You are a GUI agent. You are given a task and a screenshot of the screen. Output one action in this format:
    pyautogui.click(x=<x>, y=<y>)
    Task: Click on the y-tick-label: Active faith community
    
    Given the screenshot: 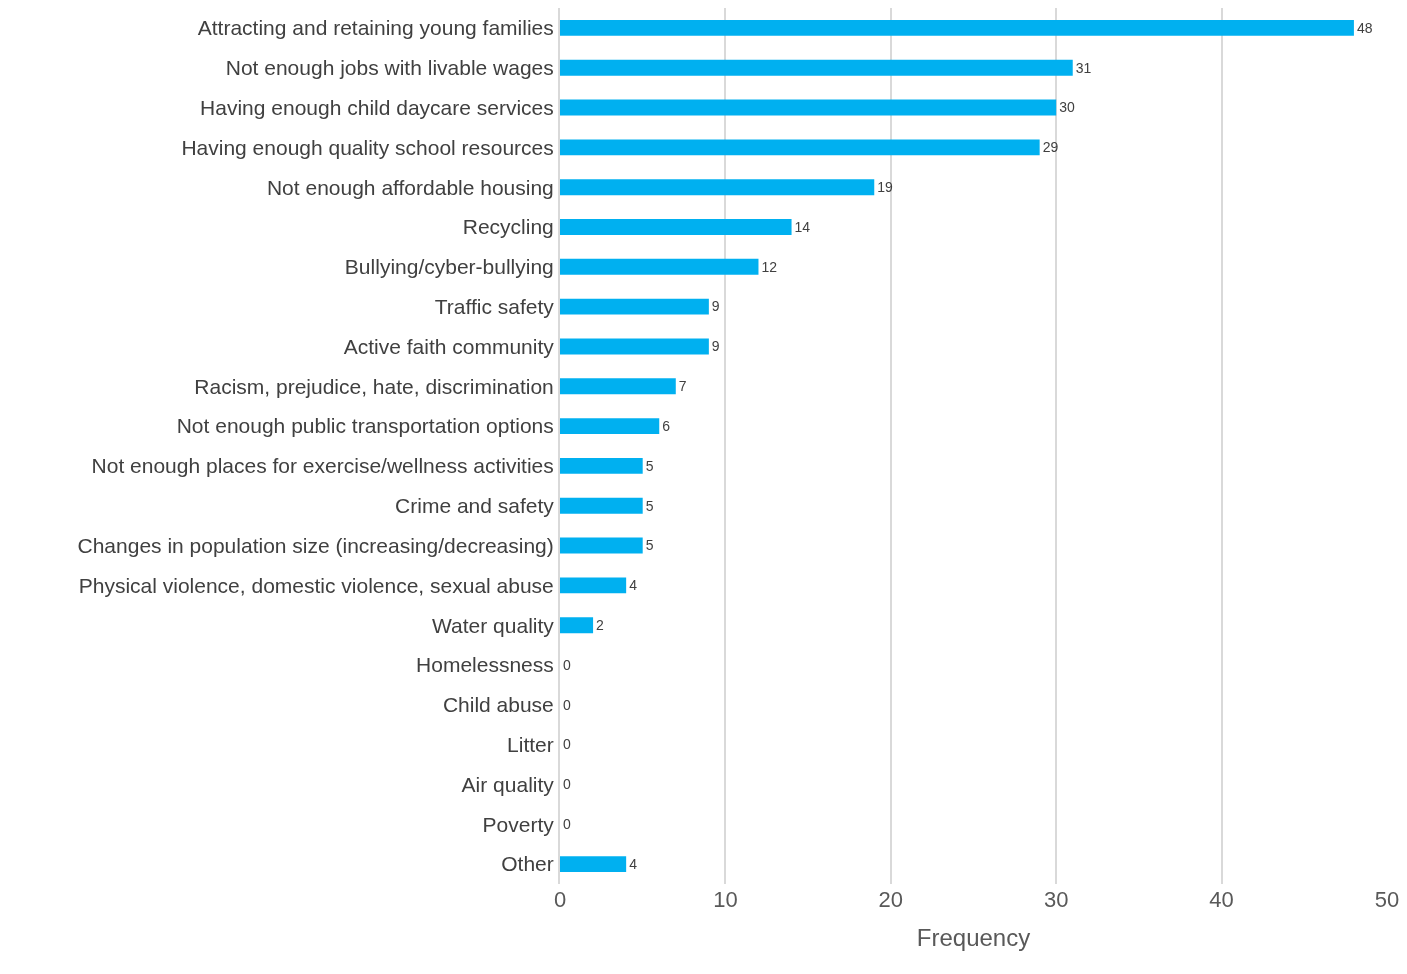 What is the action you would take?
    pyautogui.click(x=449, y=346)
    